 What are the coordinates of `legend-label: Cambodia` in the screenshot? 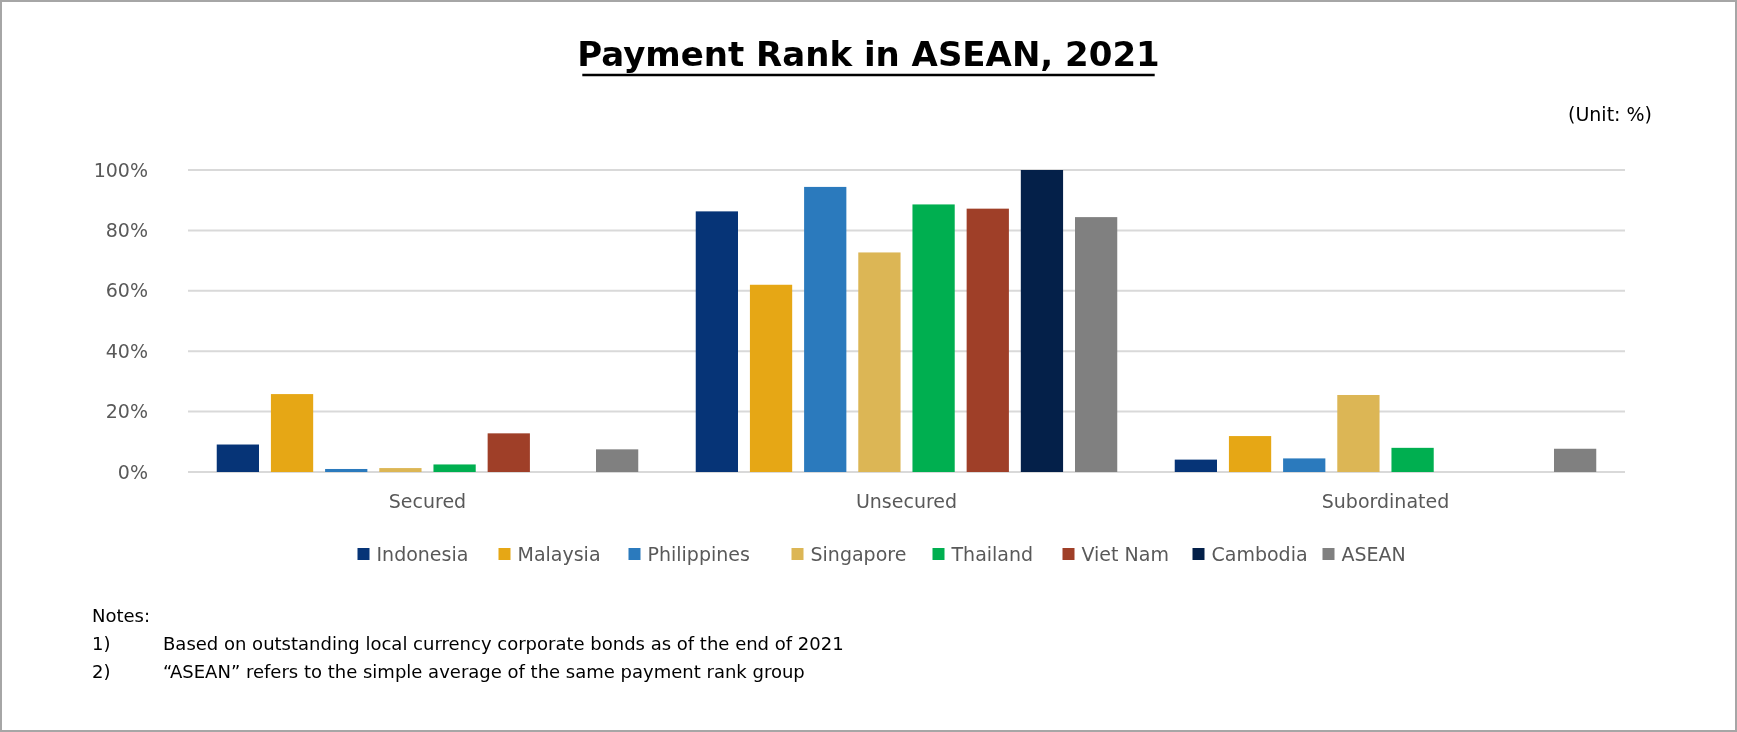 It's located at (1259, 553).